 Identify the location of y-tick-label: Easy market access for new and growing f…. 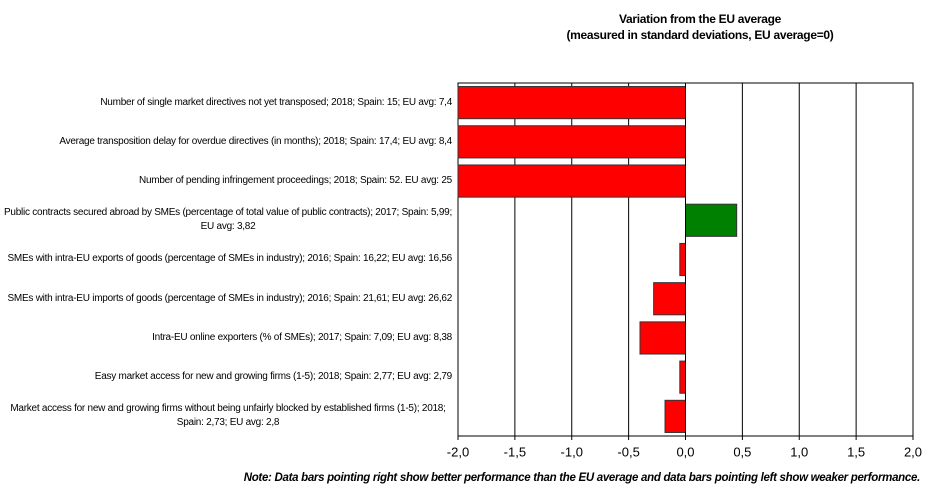
(273, 377).